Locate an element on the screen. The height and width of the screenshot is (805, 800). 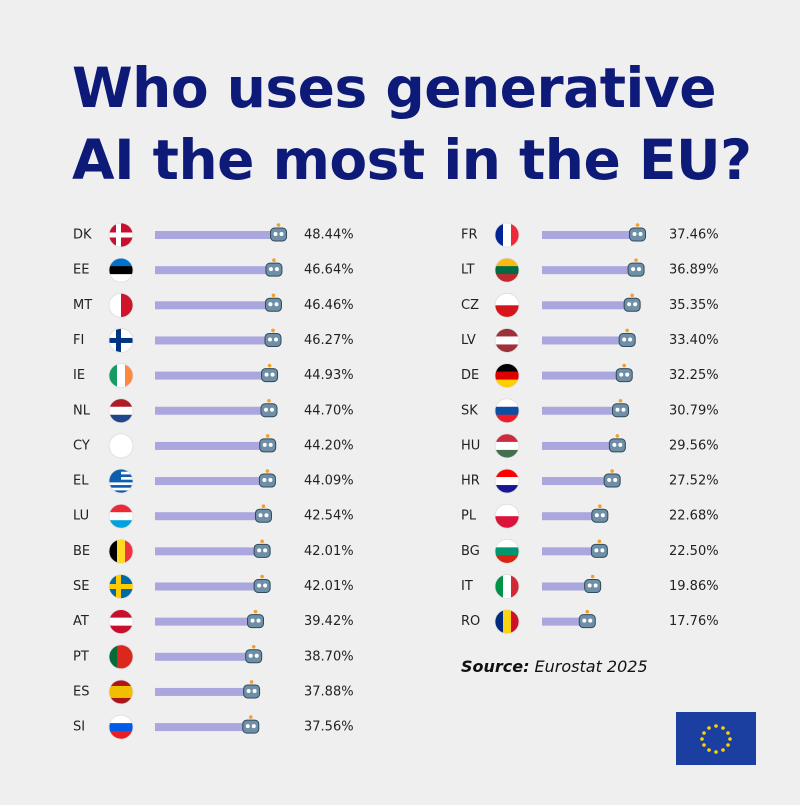
value-label: 37.88% is located at coordinates (329, 691).